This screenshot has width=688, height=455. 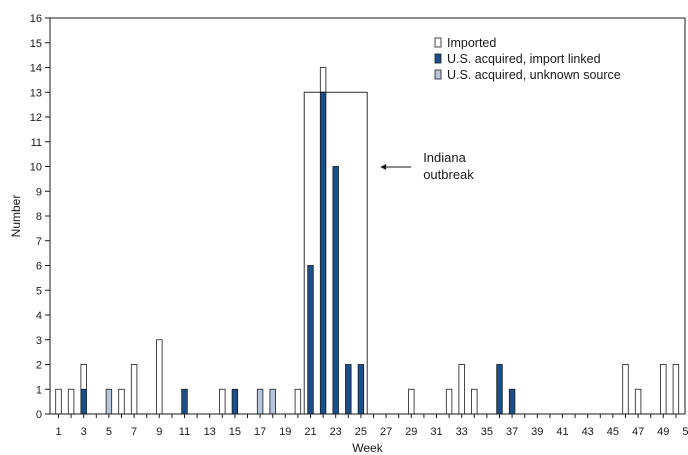 I want to click on x-tick-label: 41, so click(x=562, y=432).